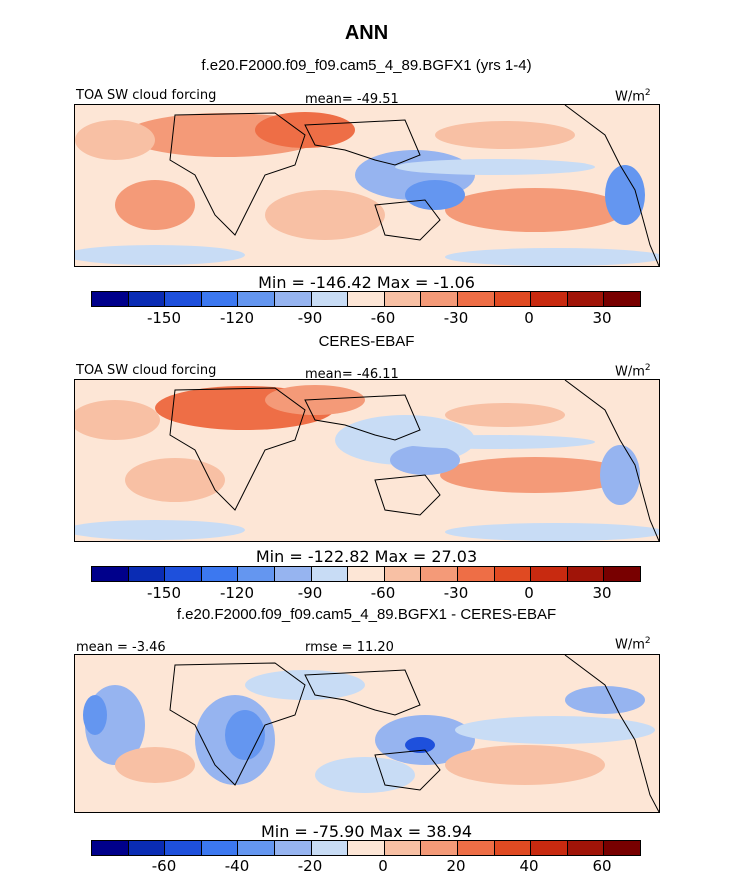 Image resolution: width=733 pixels, height=878 pixels. I want to click on panel2-units: W/m2, so click(633, 371).